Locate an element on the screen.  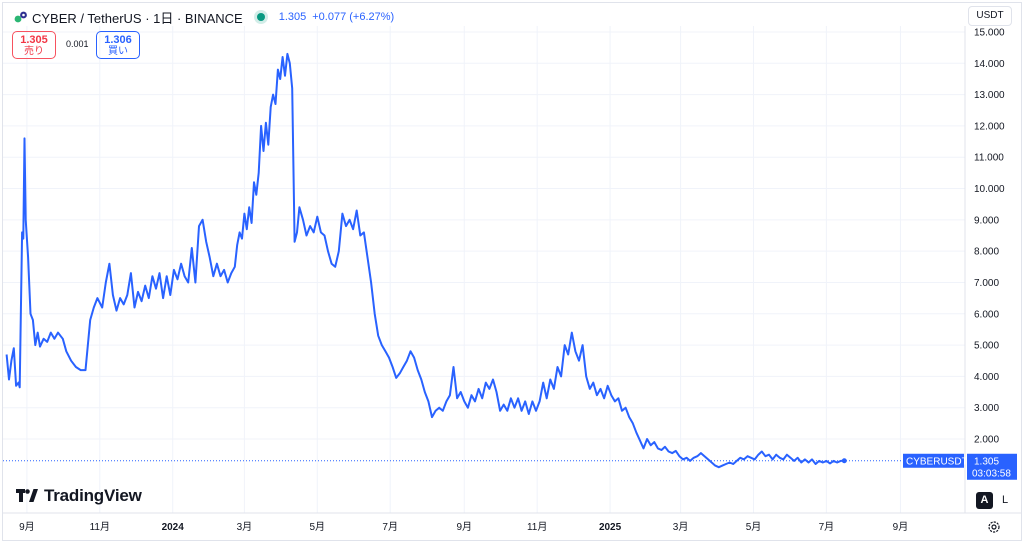
buy-label: 買い is located at coordinates (118, 51).